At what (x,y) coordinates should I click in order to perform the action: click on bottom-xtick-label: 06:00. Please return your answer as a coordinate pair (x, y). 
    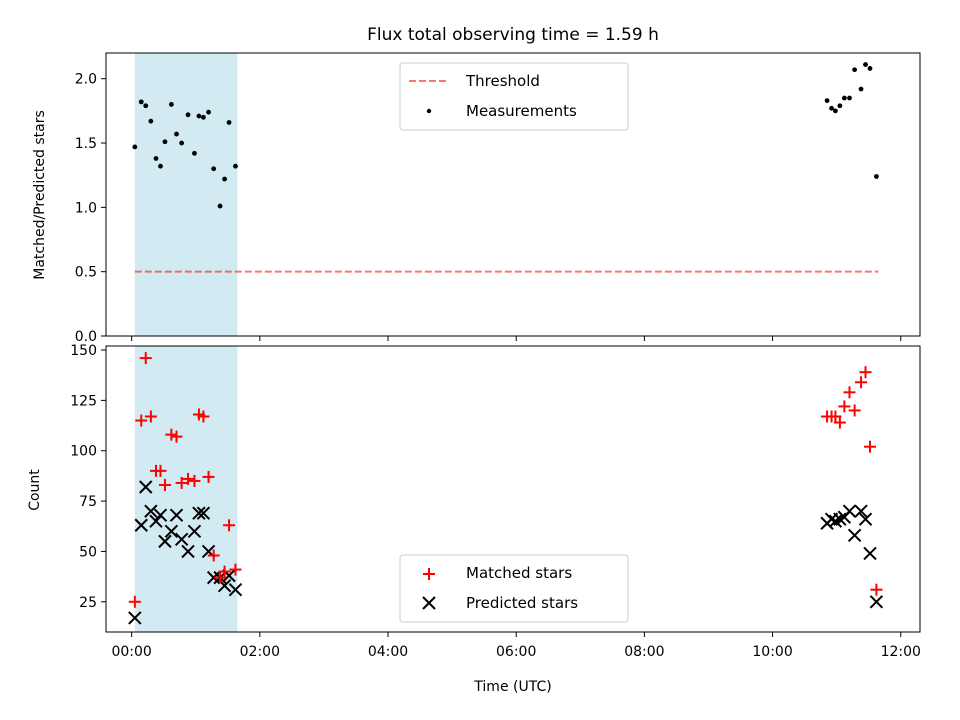
    Looking at the image, I should click on (516, 652).